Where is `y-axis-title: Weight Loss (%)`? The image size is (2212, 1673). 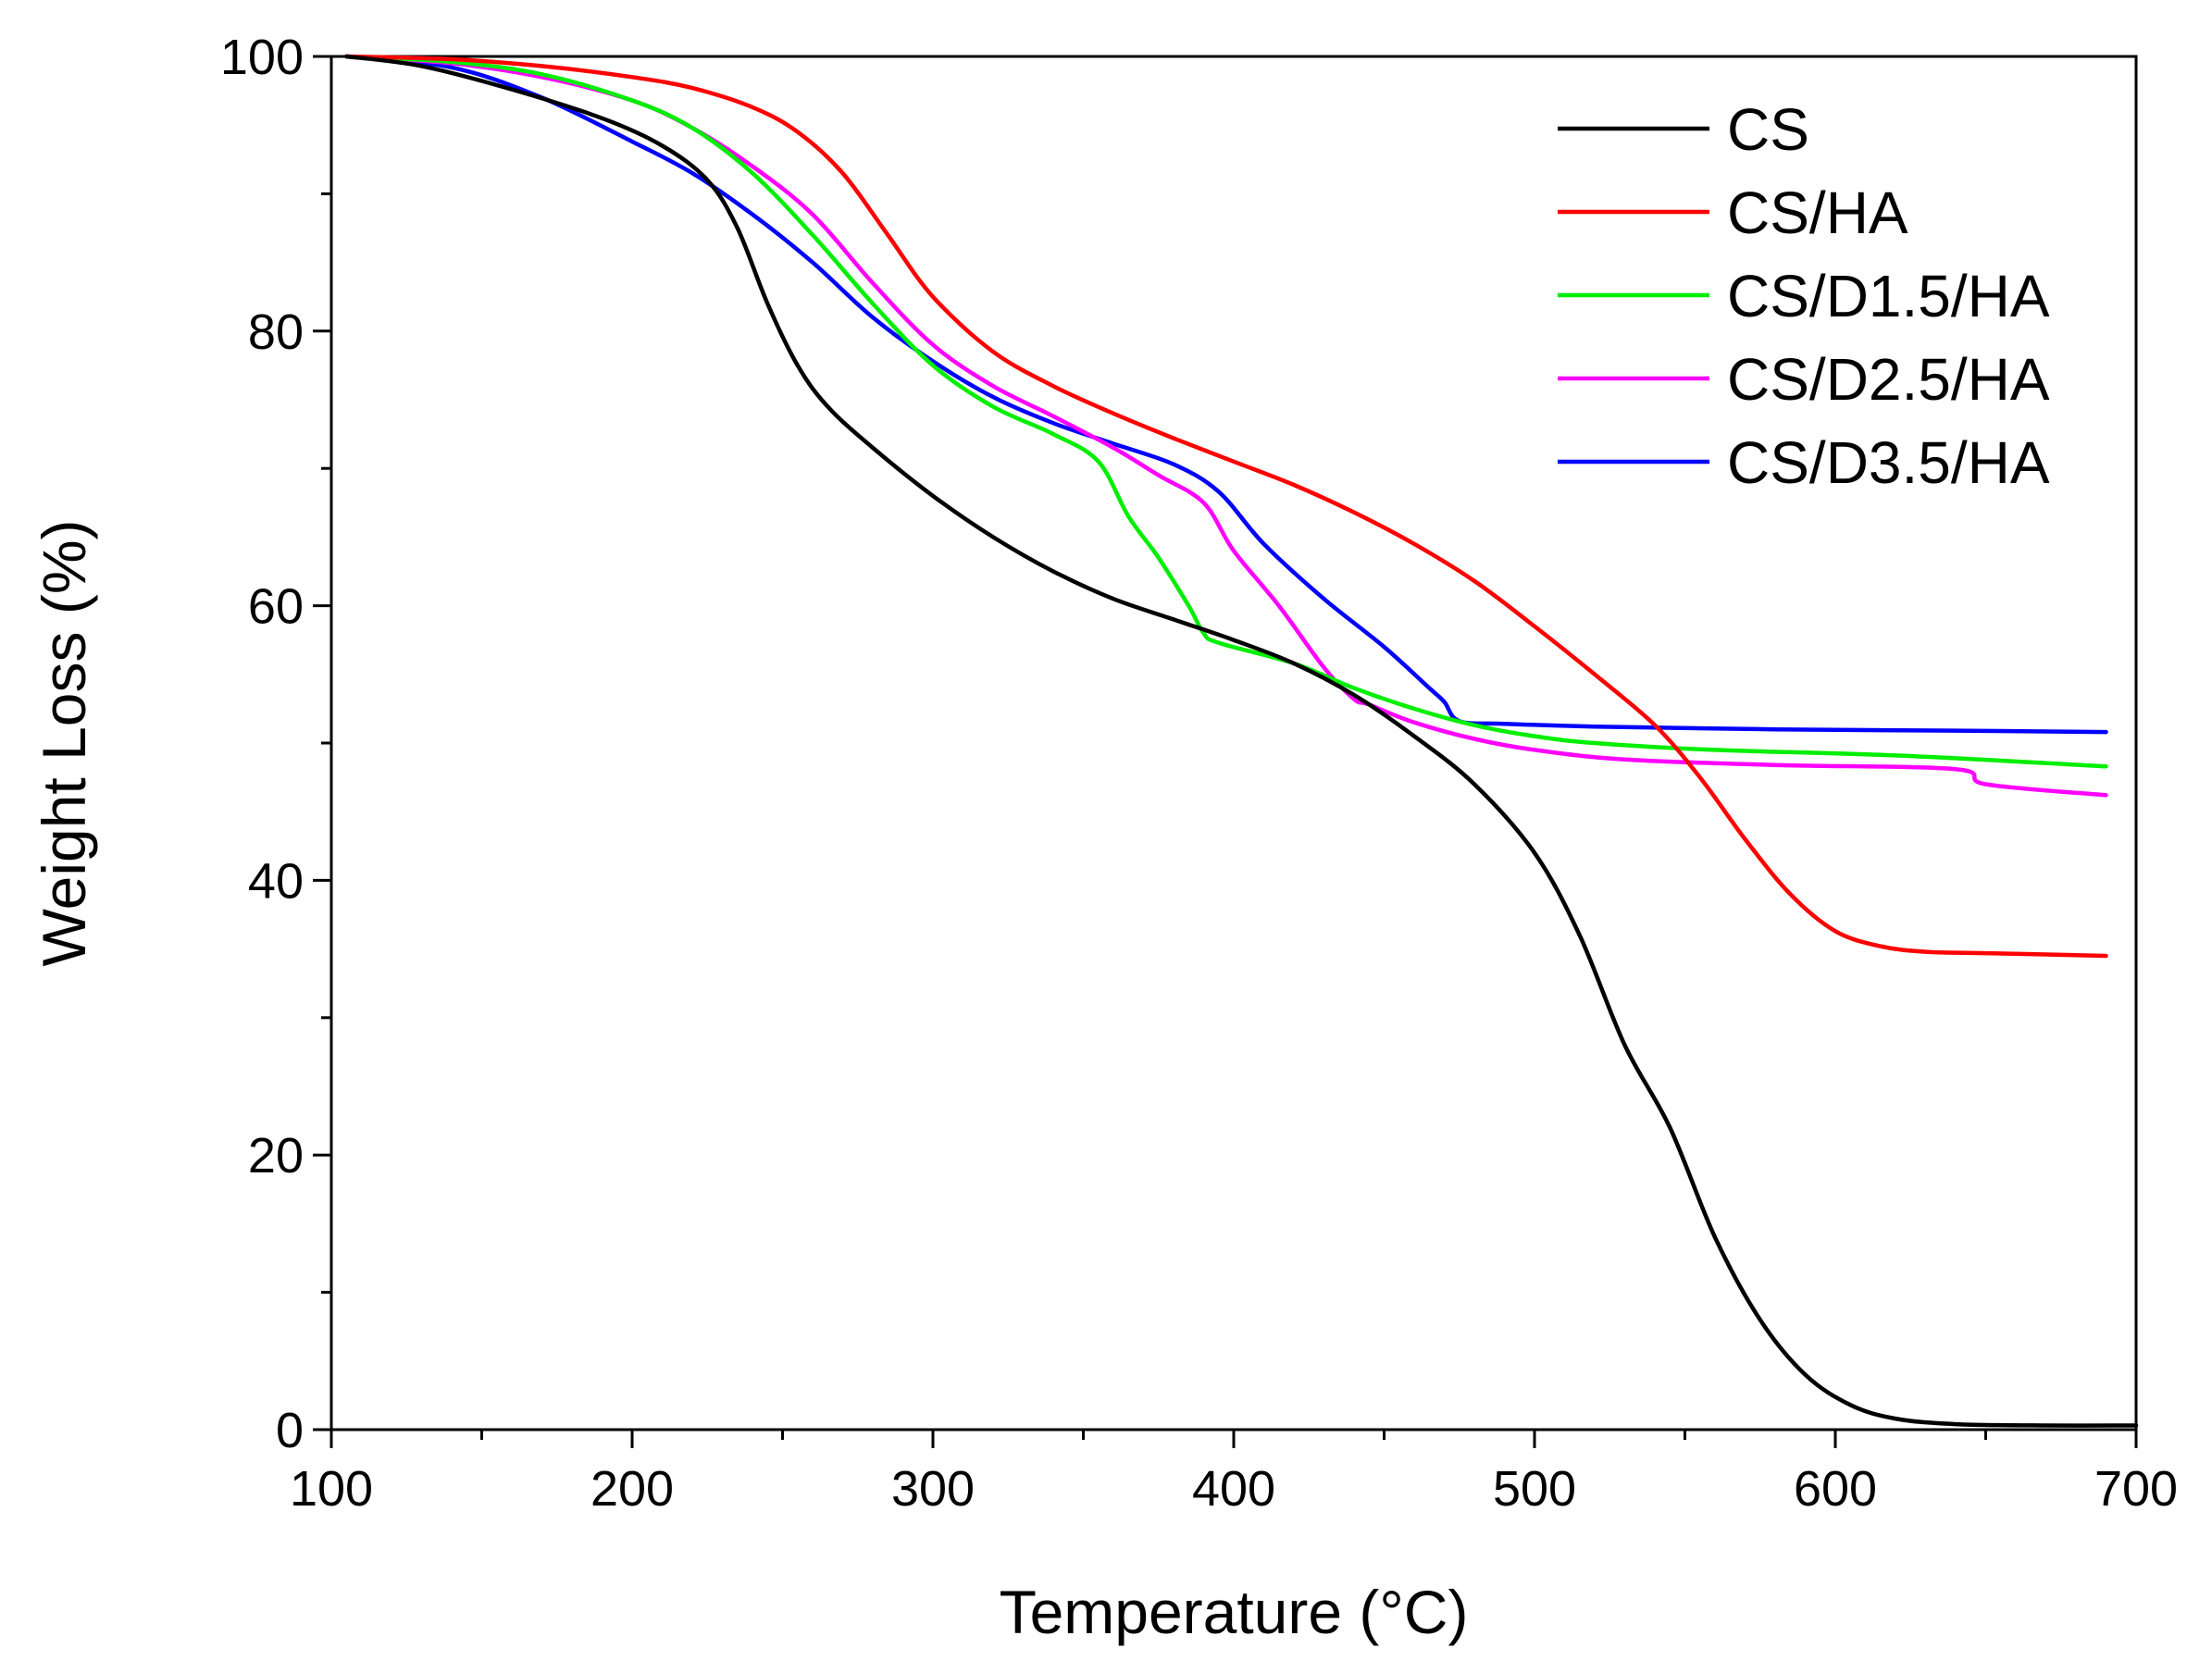
y-axis-title: Weight Loss (%) is located at coordinates (64, 744).